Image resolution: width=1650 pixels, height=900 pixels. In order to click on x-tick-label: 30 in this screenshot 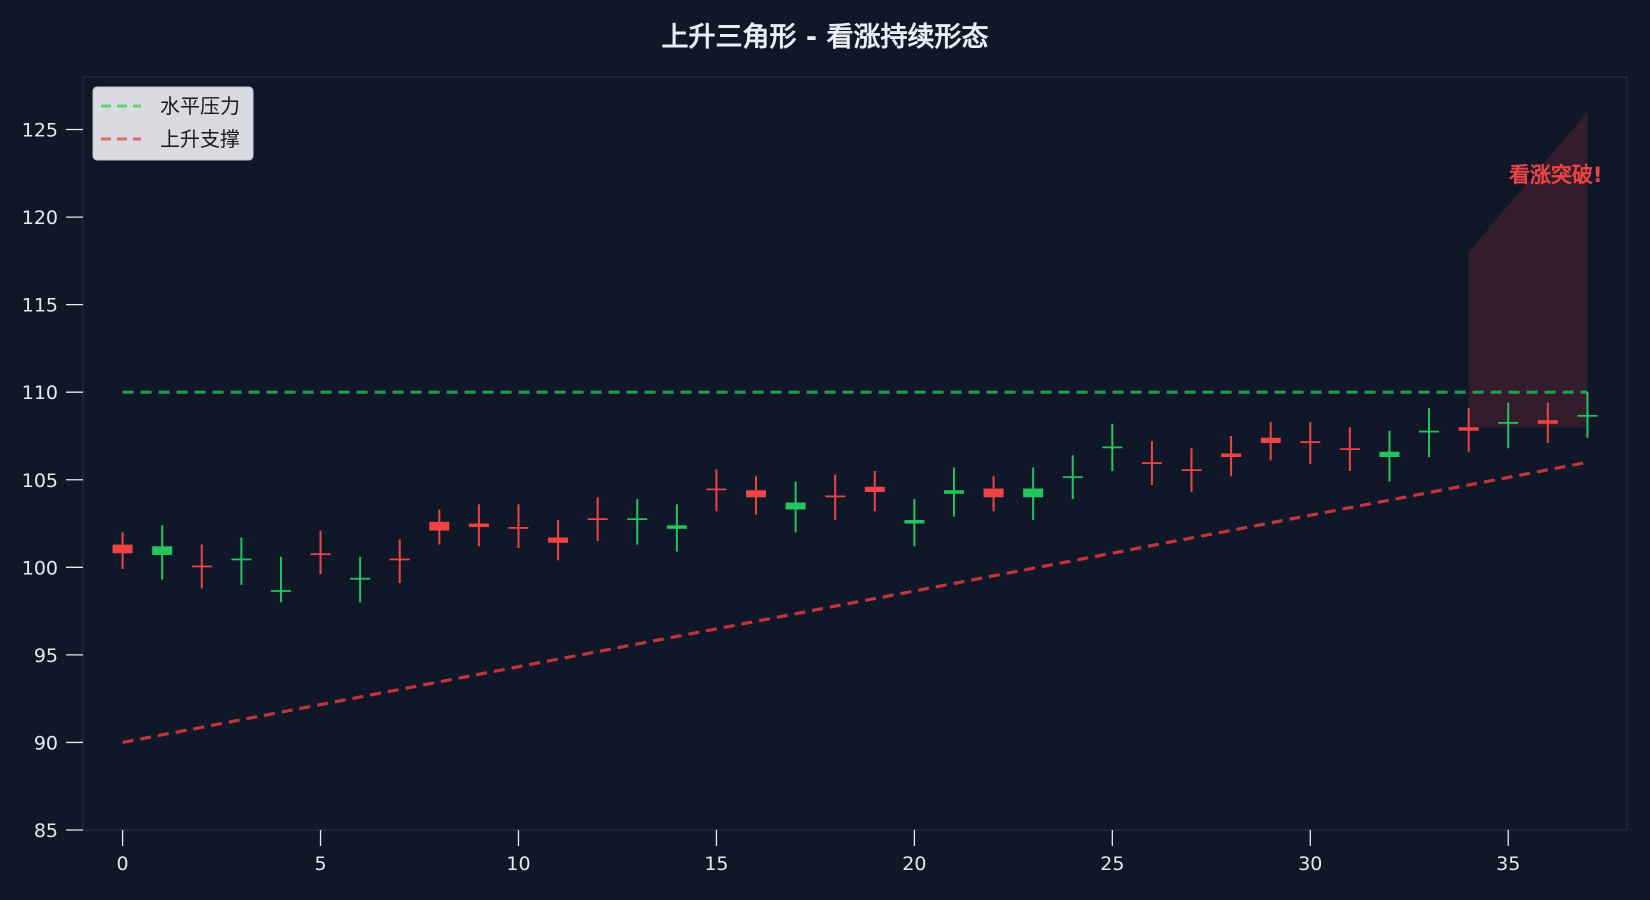, I will do `click(1310, 864)`.